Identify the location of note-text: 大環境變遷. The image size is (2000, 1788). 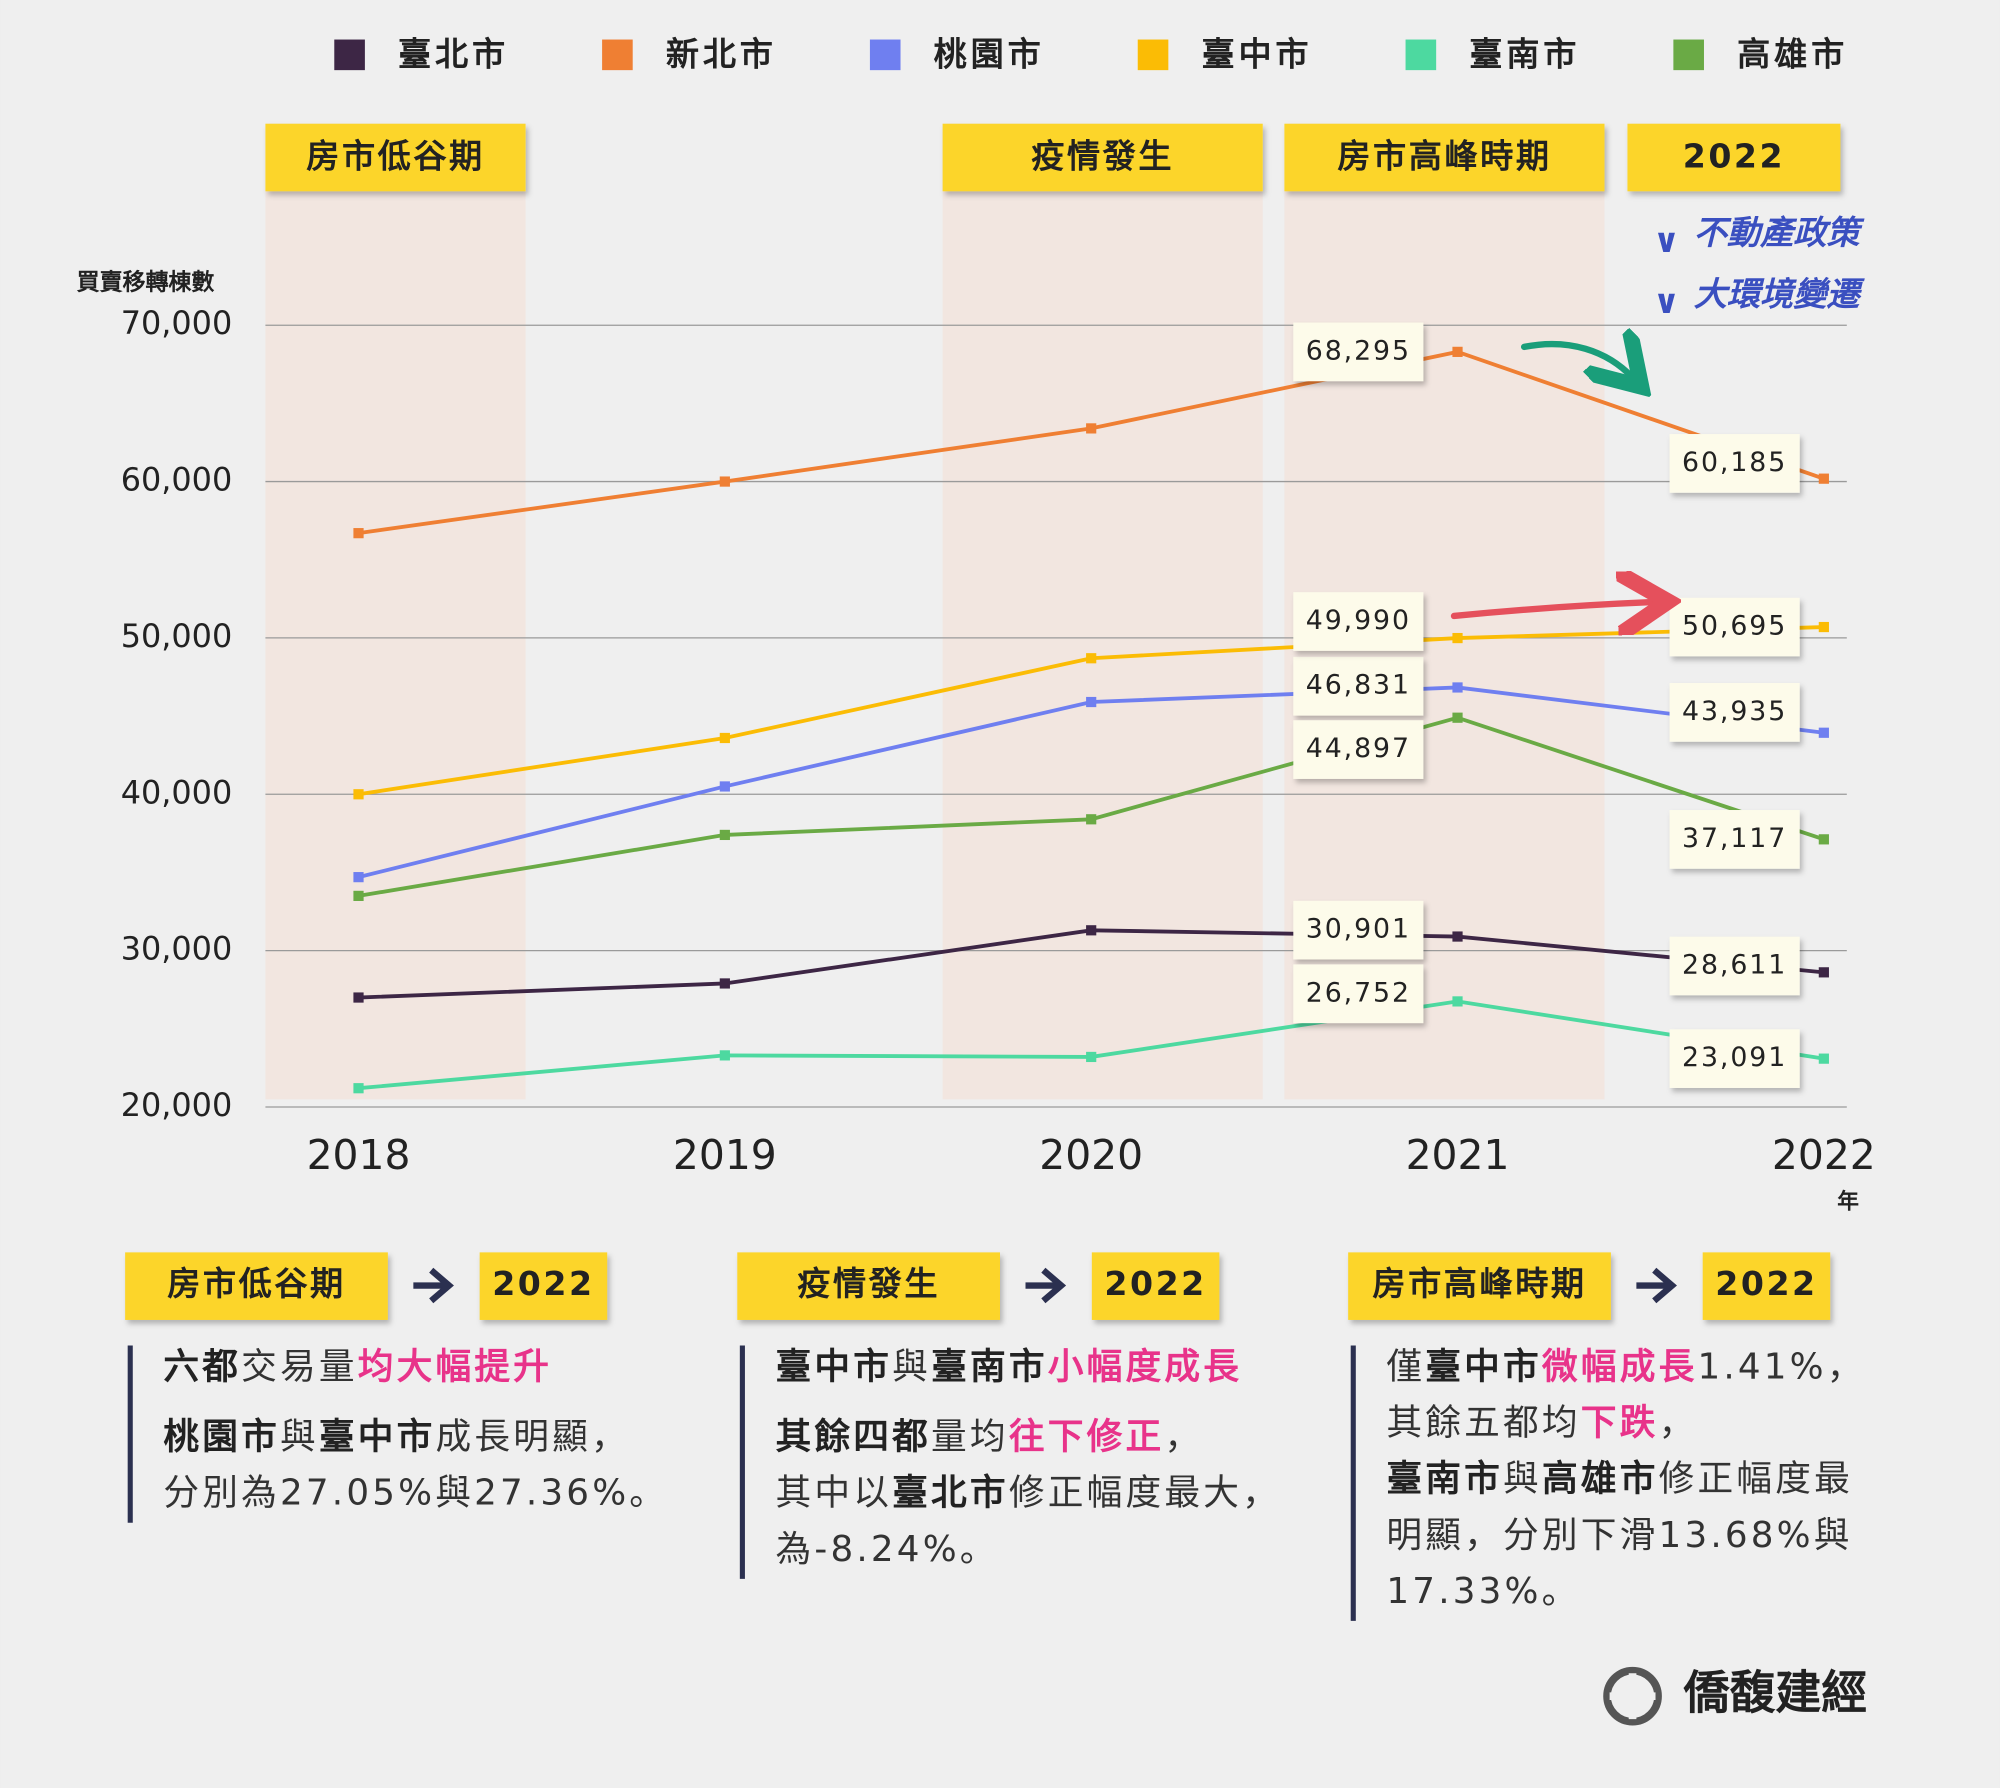
(1780, 293).